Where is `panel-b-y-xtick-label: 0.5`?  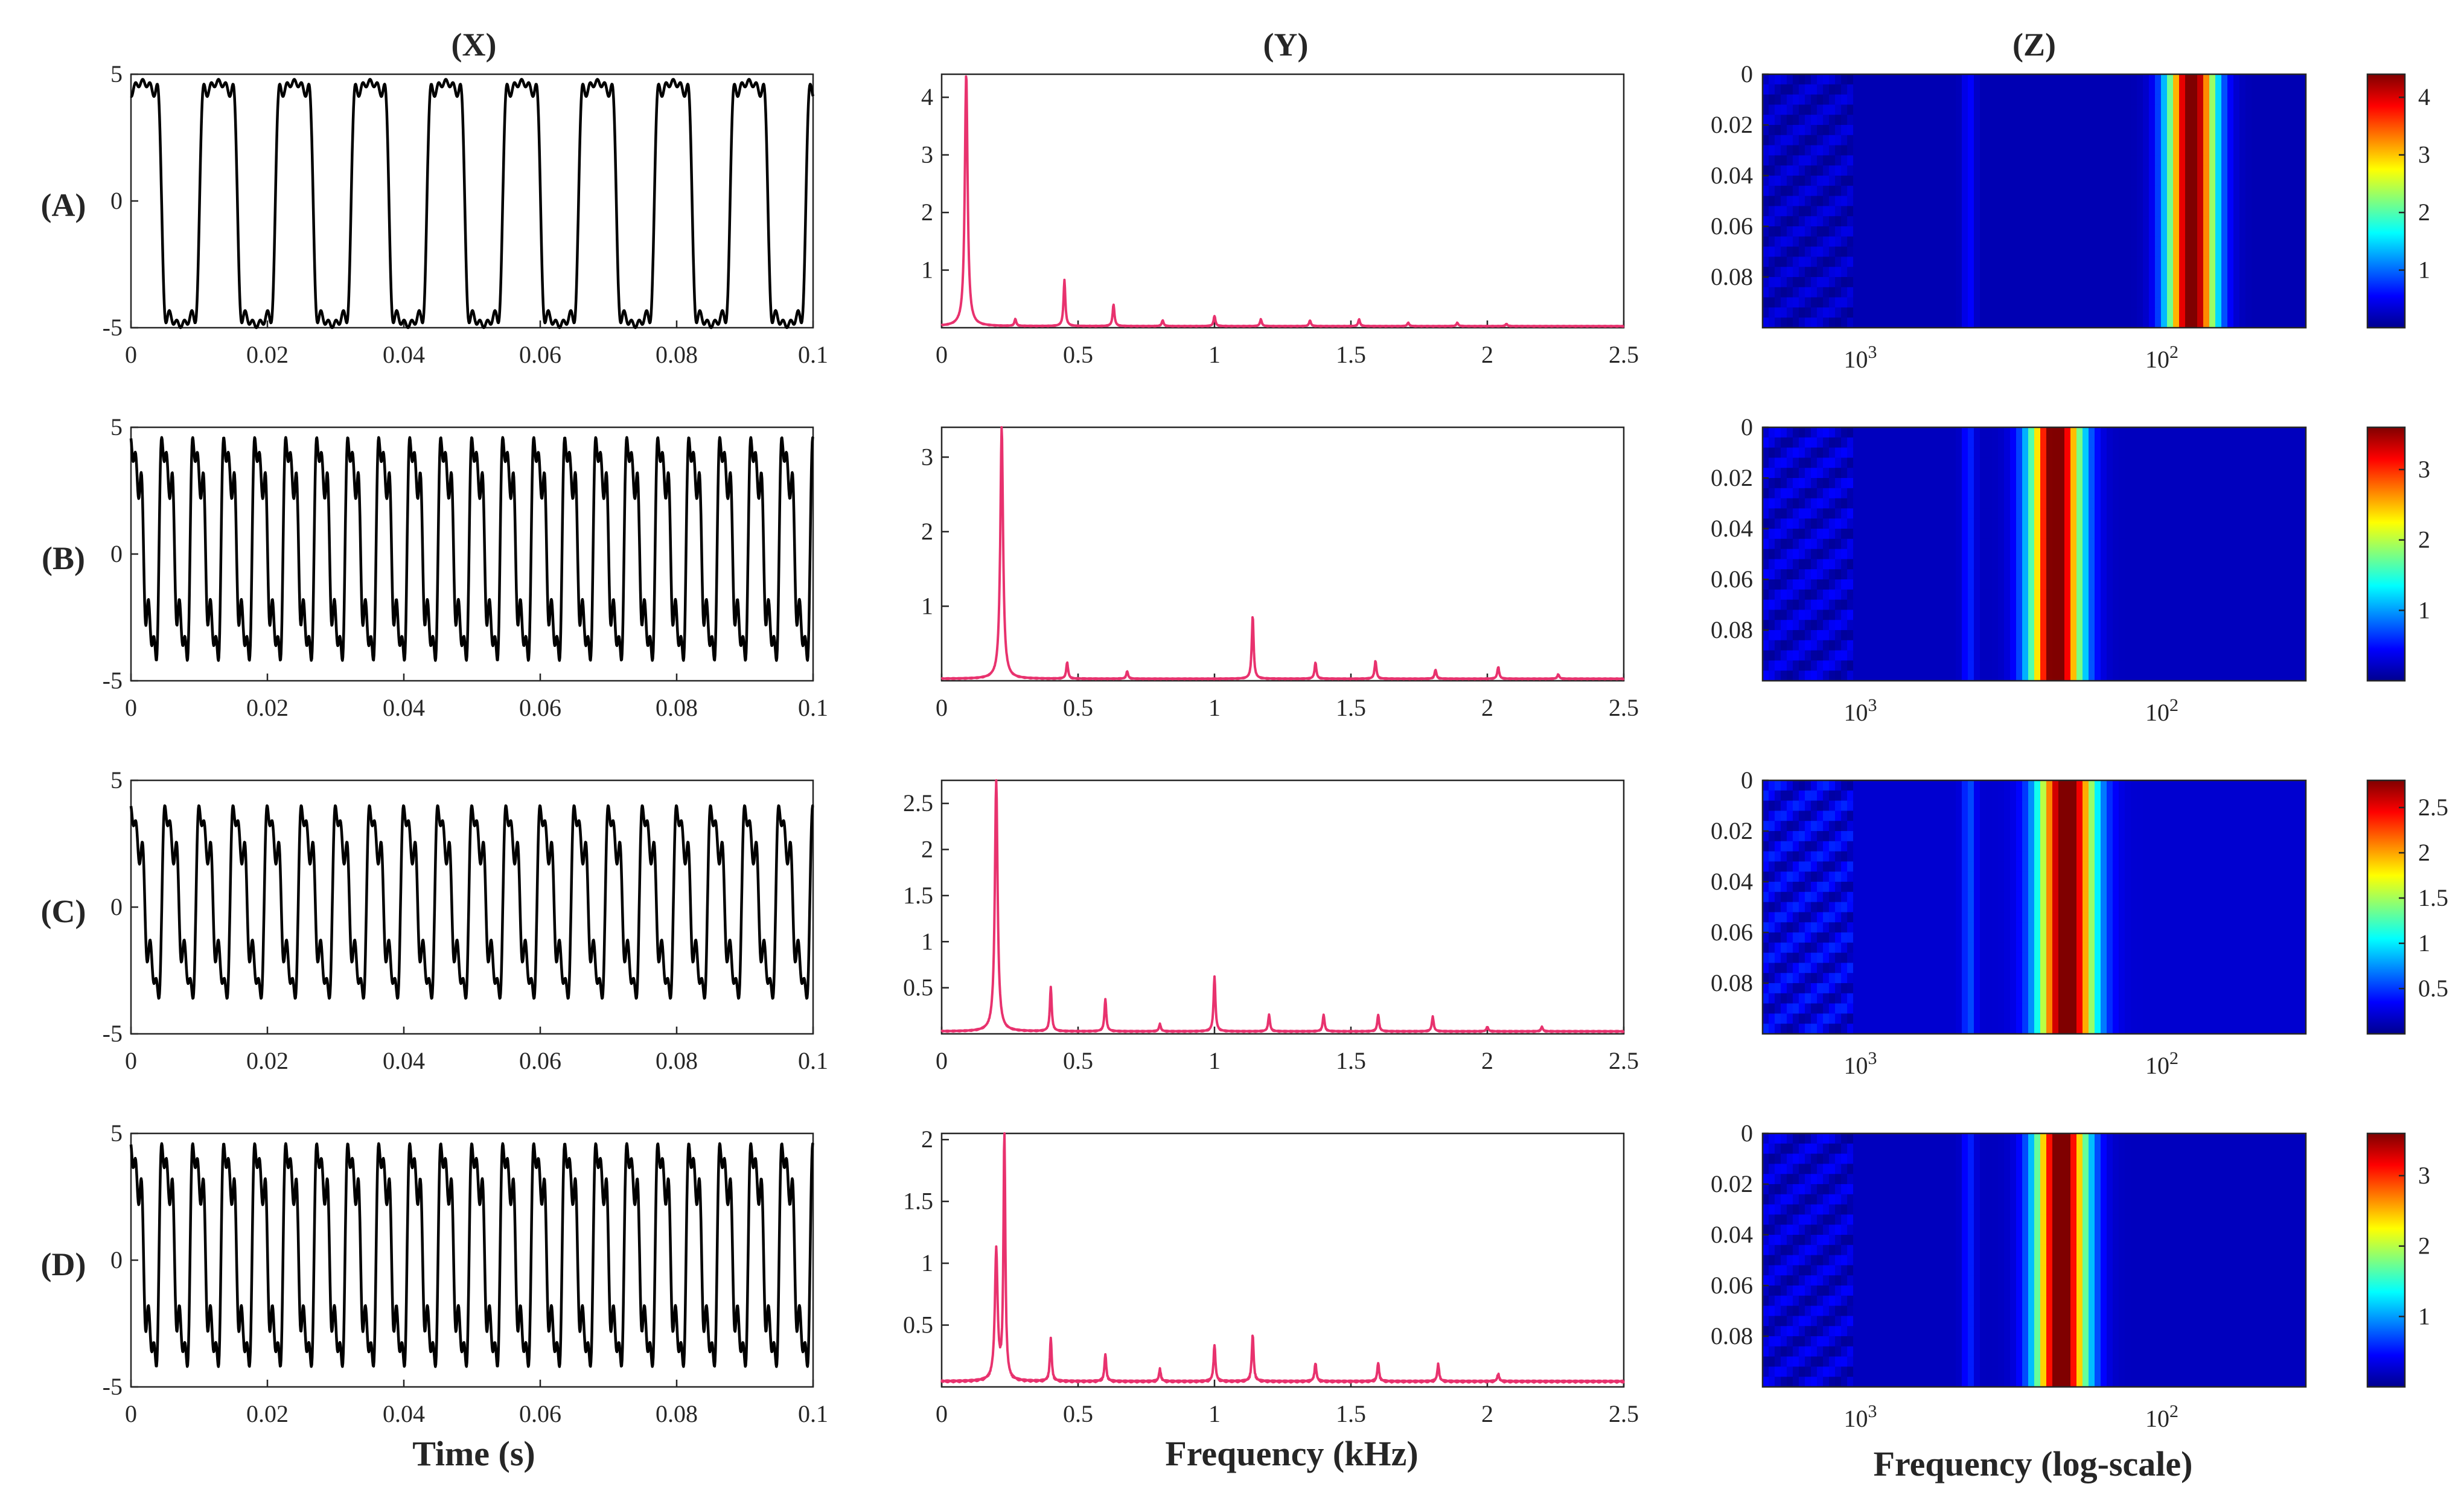 panel-b-y-xtick-label: 0.5 is located at coordinates (1078, 707).